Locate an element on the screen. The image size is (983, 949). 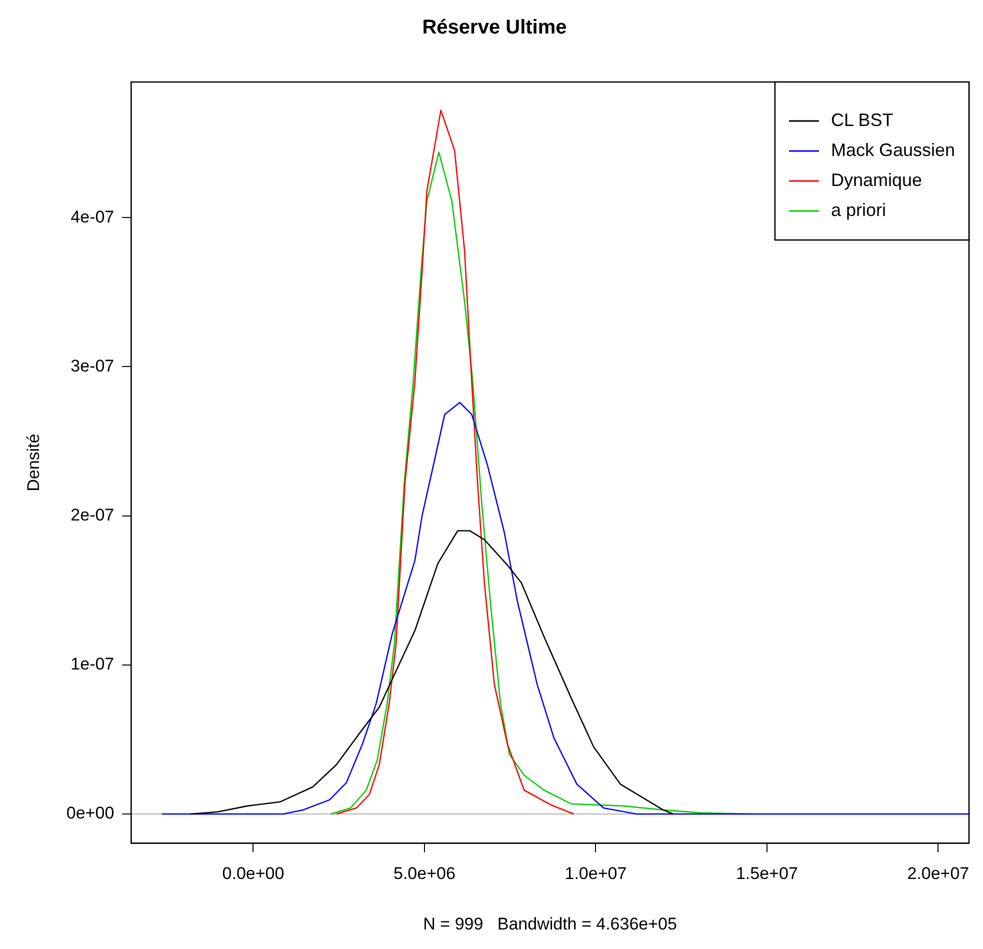
y-tick-label: 1e-07 is located at coordinates (92, 664).